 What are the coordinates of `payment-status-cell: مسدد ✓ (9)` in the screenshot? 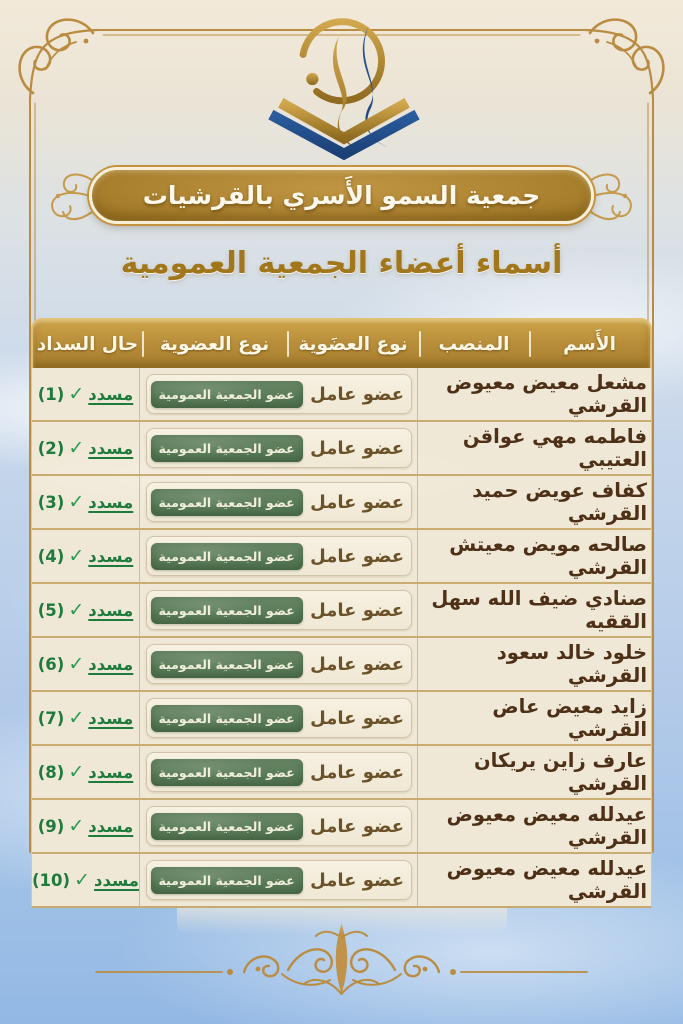 It's located at (85, 826).